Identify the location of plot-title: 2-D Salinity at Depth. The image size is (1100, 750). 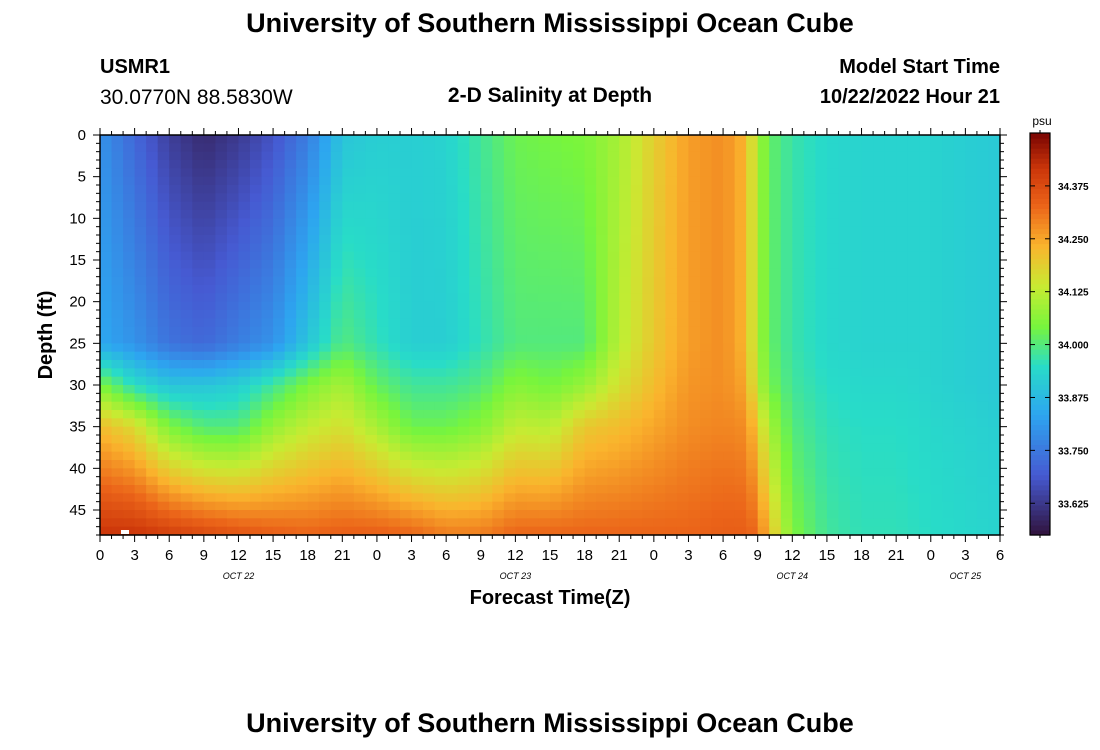
(550, 95).